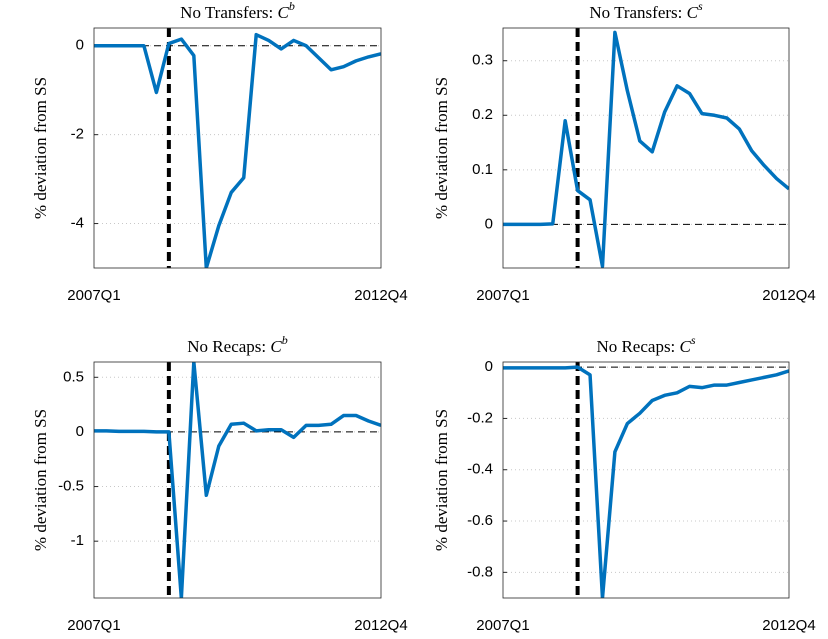 The width and height of the screenshot is (828, 639). Describe the element at coordinates (480, 520) in the screenshot. I see `y-tick-label: -0.6` at that location.